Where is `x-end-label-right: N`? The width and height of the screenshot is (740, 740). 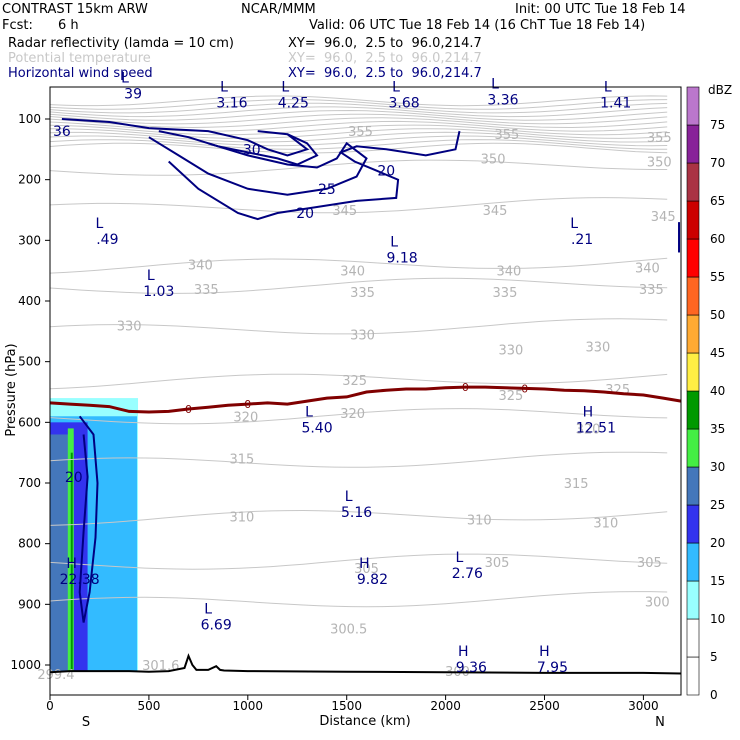 x-end-label-right: N is located at coordinates (660, 722).